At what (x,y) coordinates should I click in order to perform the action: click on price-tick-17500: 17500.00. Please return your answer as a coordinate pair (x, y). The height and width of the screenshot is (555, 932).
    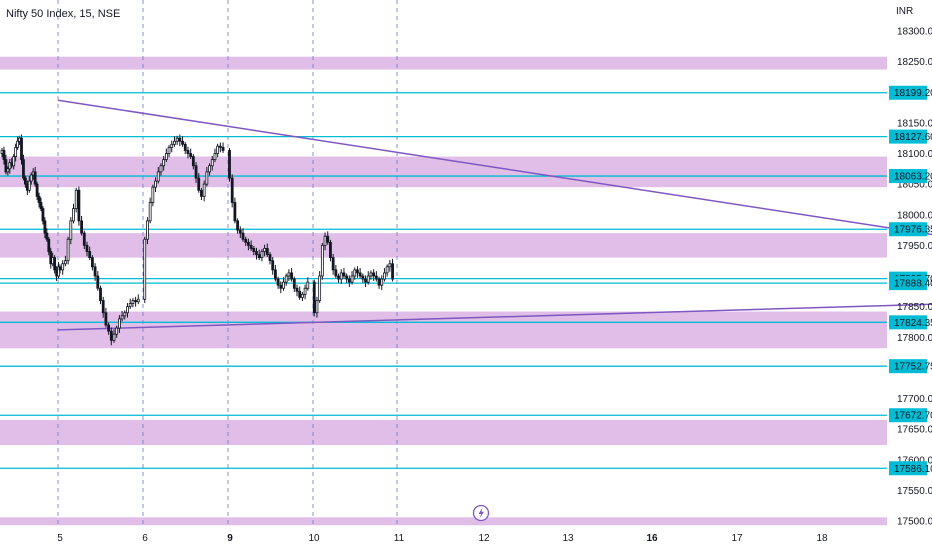
    Looking at the image, I should click on (914, 522).